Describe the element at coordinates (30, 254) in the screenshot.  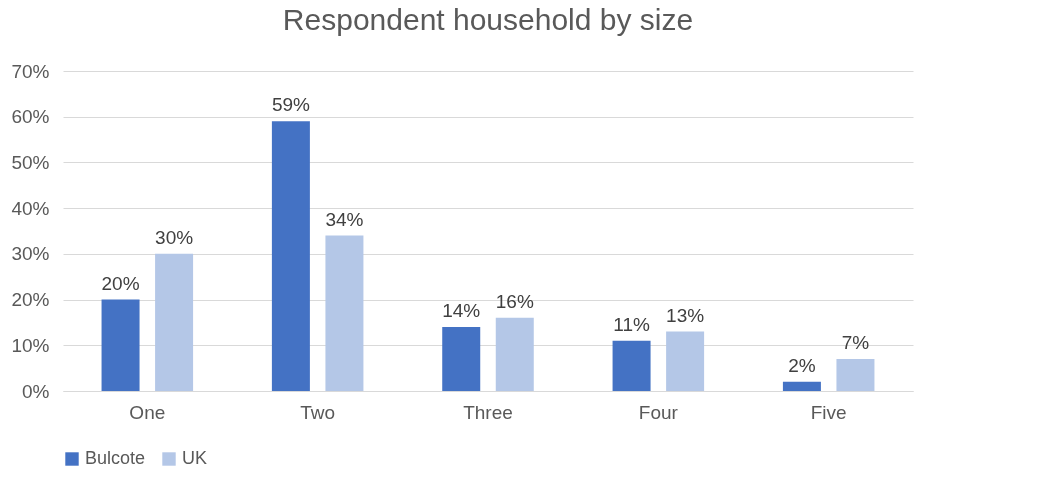
I see `y-tick-label: 30%` at that location.